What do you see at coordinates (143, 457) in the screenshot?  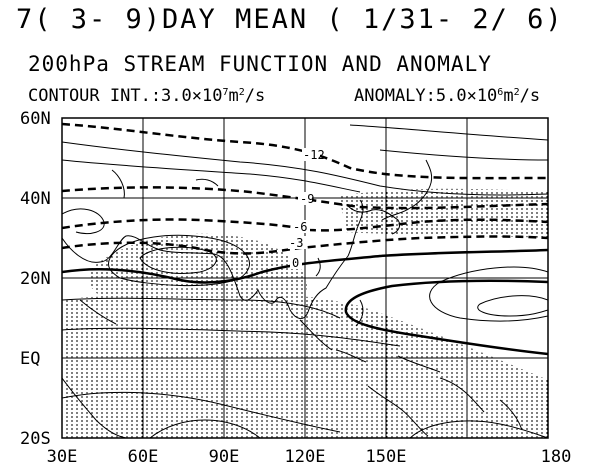 I see `lon-label: 60E` at bounding box center [143, 457].